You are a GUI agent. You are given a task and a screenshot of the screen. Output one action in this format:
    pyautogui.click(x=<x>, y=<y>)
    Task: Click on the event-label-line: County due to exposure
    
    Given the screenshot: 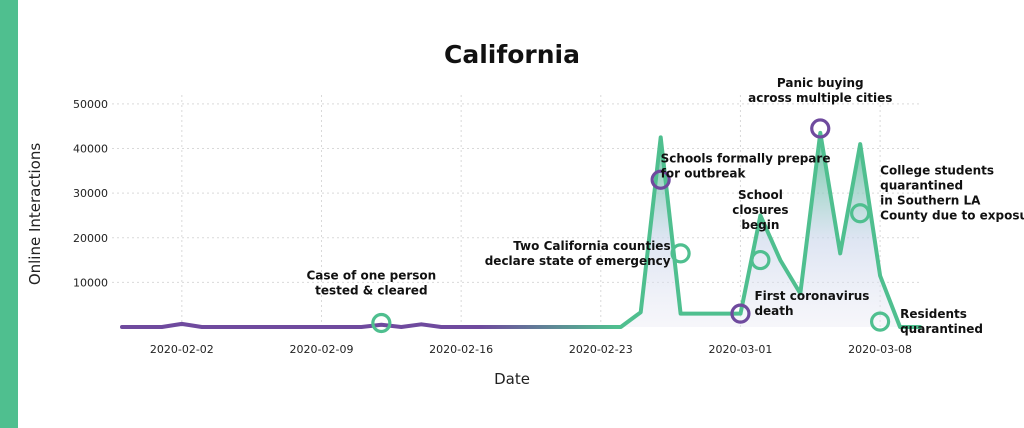 What is the action you would take?
    pyautogui.click(x=952, y=216)
    